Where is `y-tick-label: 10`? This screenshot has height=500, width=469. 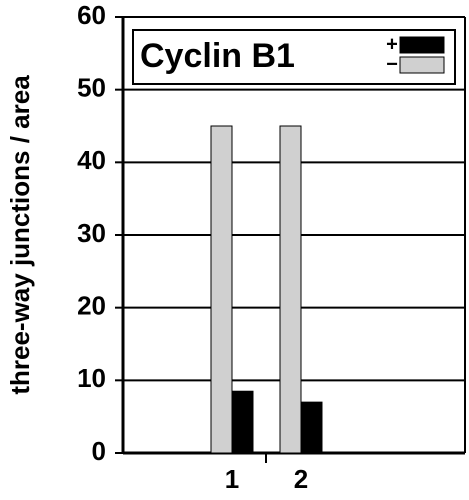
y-tick-label: 10 is located at coordinates (91, 378).